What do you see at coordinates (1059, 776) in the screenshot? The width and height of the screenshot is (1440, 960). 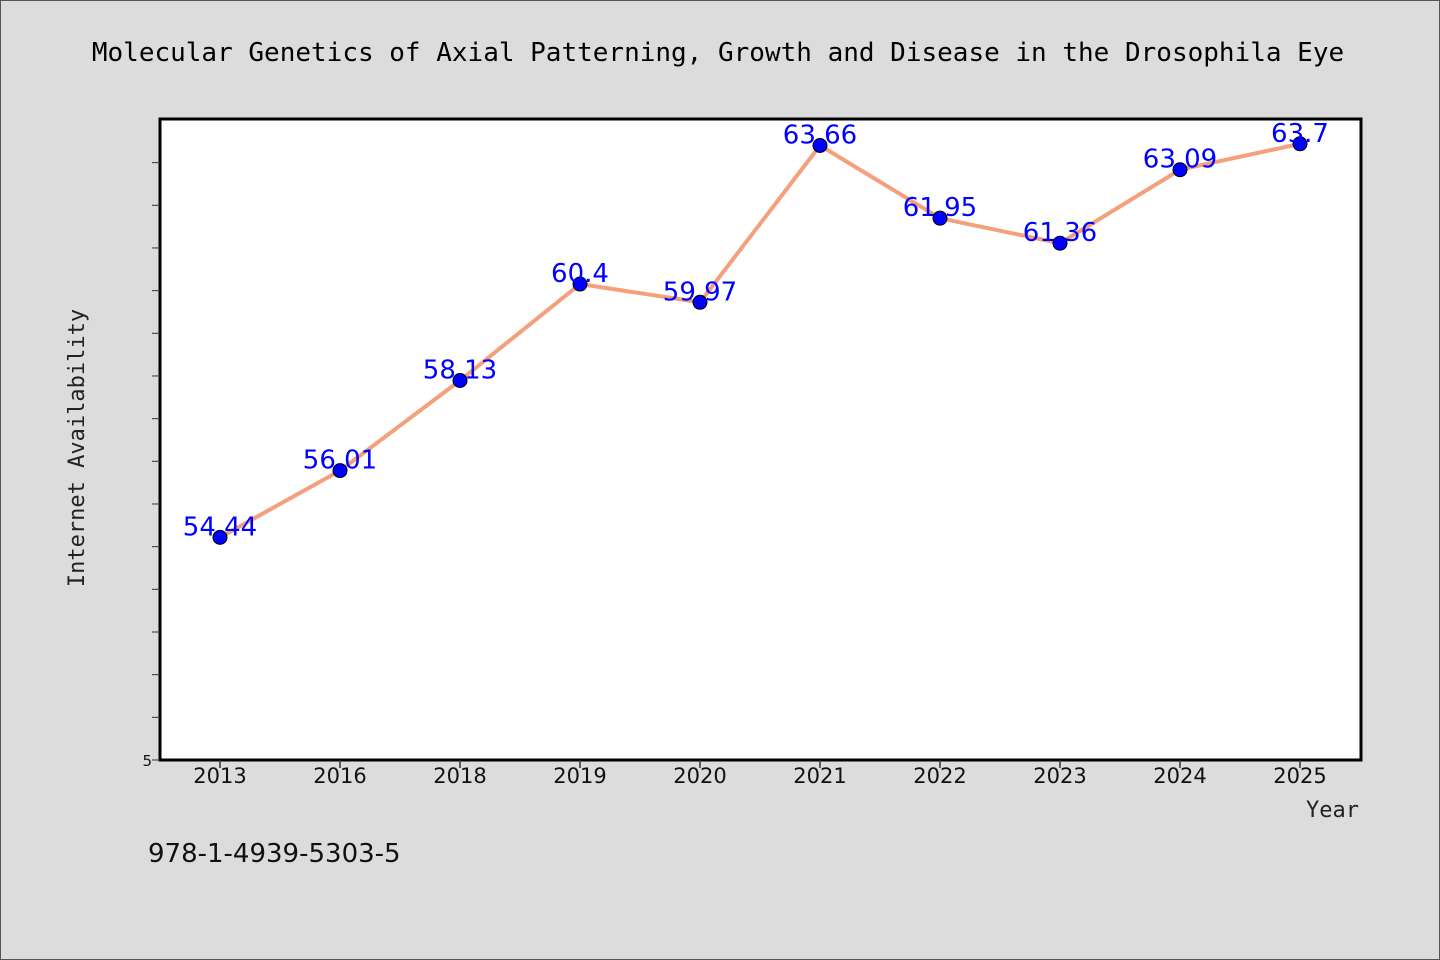 I see `x-tick-label: 2023` at bounding box center [1059, 776].